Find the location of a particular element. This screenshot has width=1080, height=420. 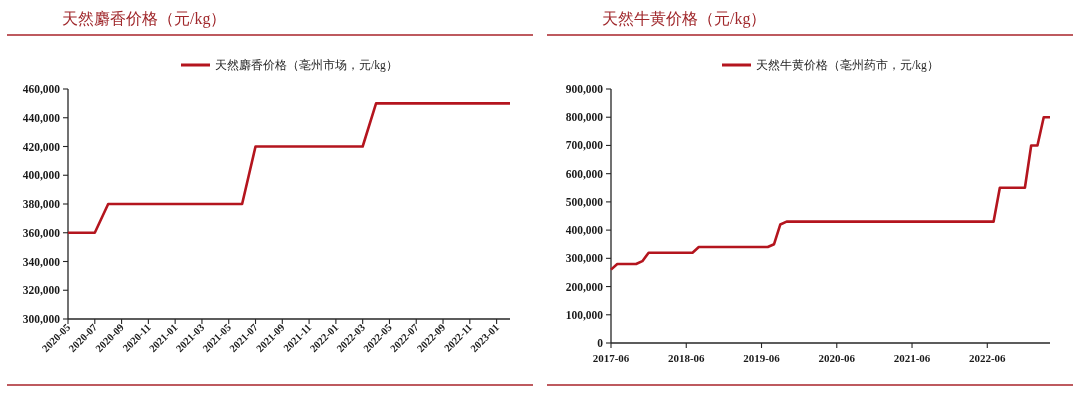

y-tick-label: 200,000 is located at coordinates (584, 286).